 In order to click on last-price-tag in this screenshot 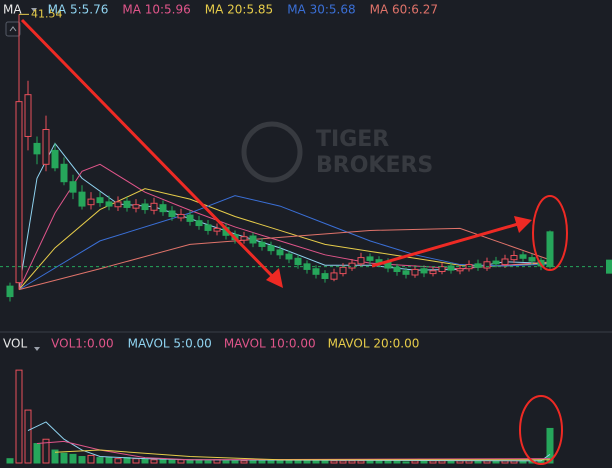, I will do `click(609, 266)`.